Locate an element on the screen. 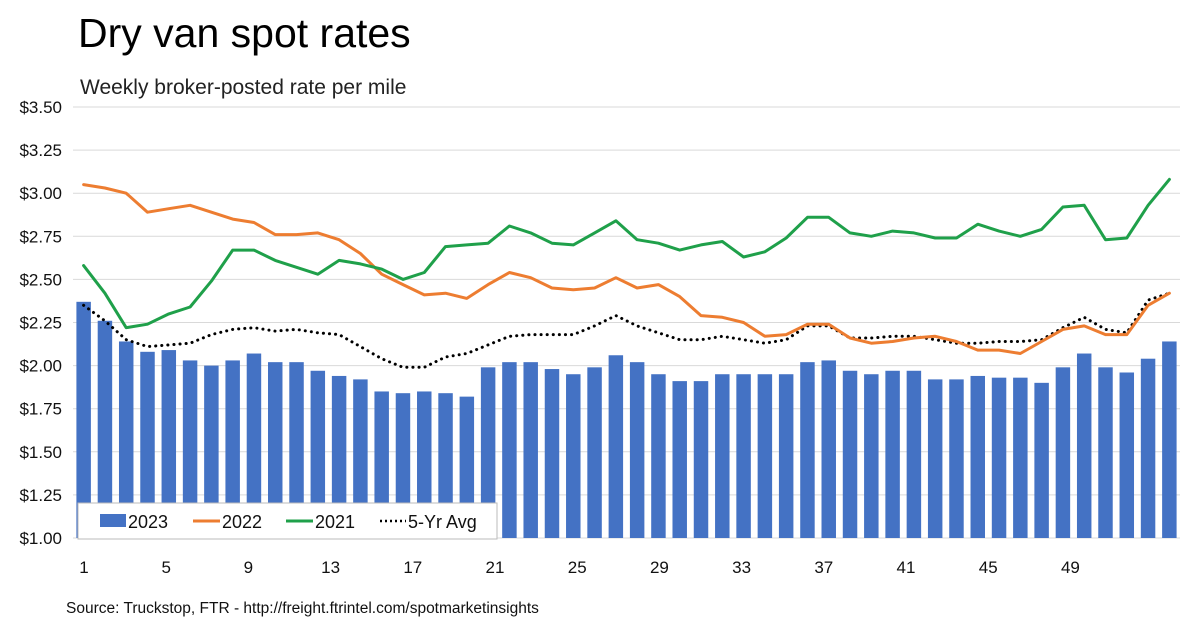 This screenshot has height=632, width=1185. x-tick-label: 29 is located at coordinates (659, 567).